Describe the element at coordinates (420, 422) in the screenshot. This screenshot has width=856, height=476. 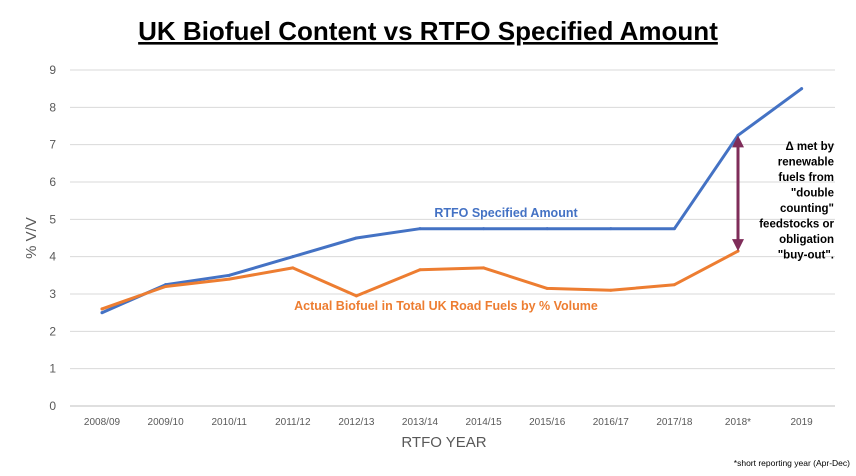
I see `x-tick-label: 2013/14` at that location.